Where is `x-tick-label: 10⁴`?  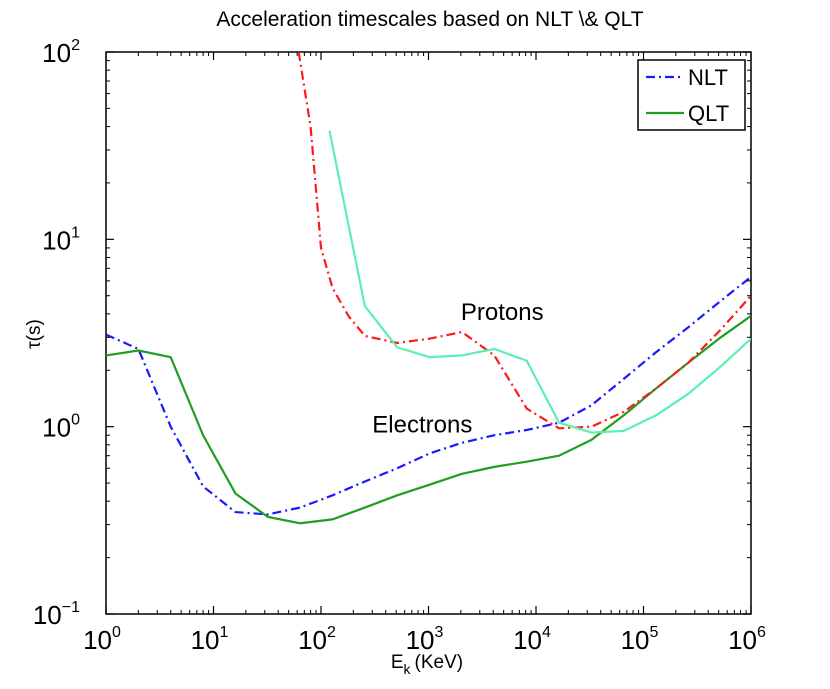
x-tick-label: 10⁴ is located at coordinates (532, 639).